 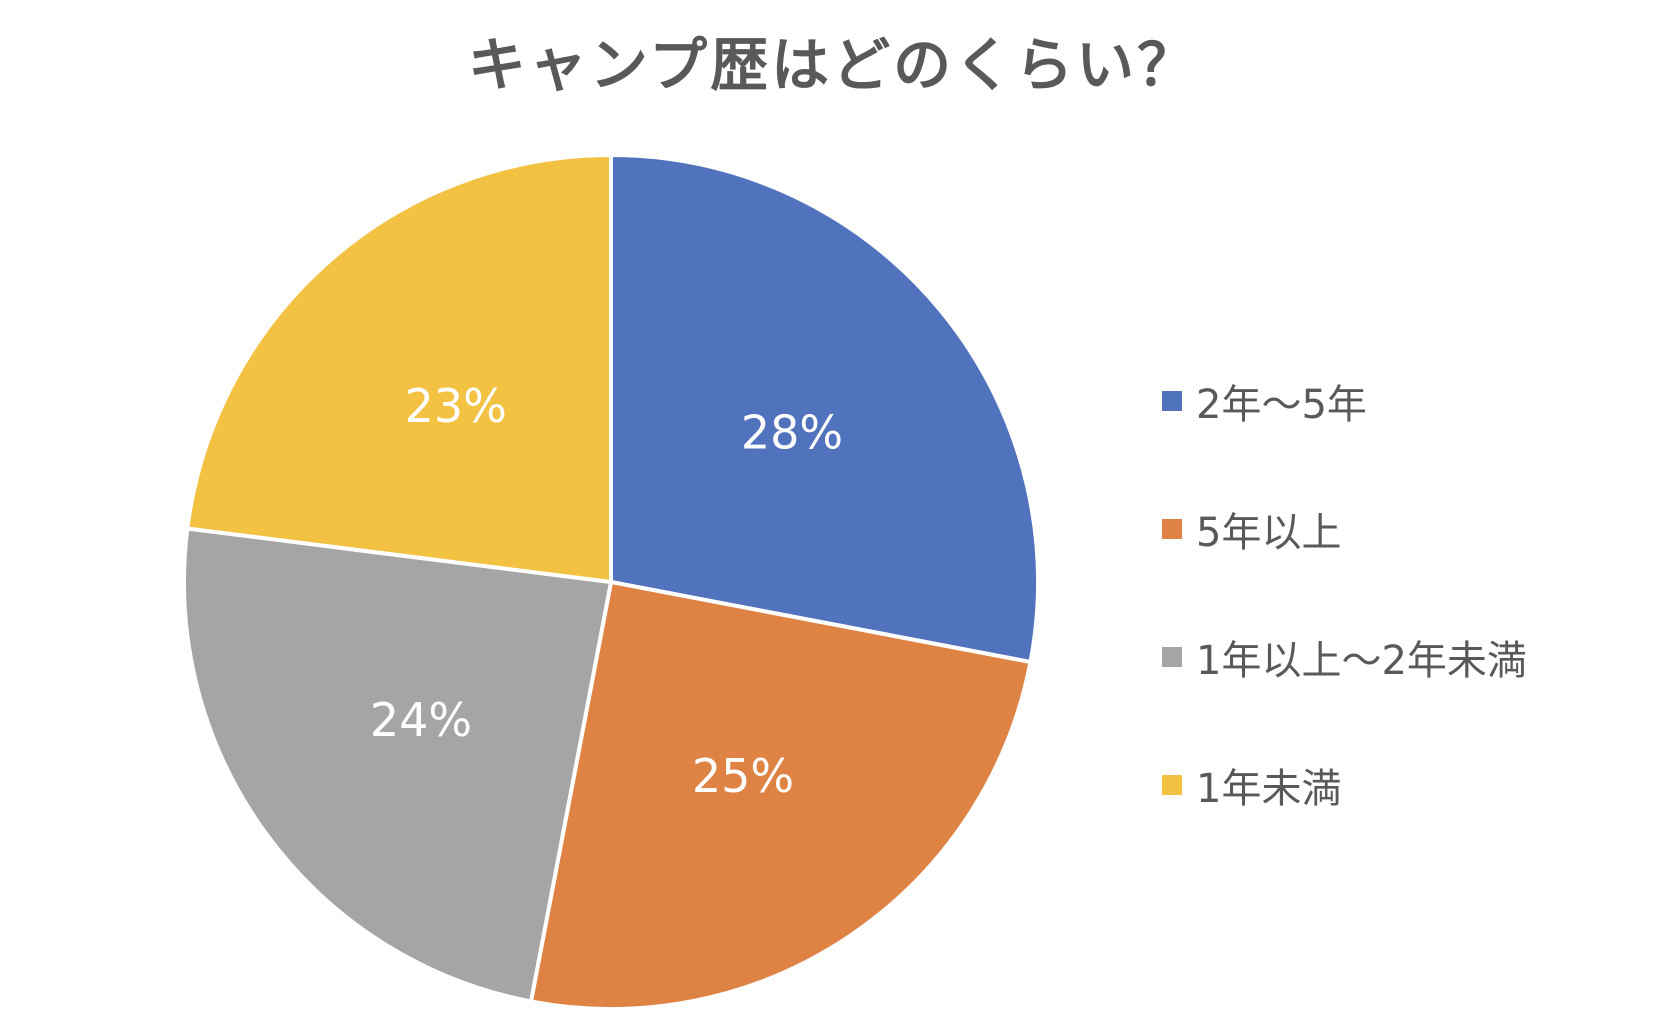 What do you see at coordinates (1269, 533) in the screenshot?
I see `legend-label: 5年以上` at bounding box center [1269, 533].